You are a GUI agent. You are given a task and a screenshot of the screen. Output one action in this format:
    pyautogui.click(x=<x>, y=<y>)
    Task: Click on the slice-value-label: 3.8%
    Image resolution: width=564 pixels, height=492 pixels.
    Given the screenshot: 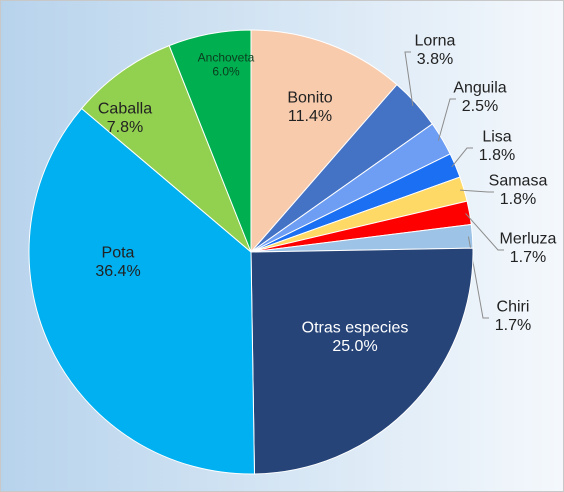 What is the action you would take?
    pyautogui.click(x=435, y=59)
    